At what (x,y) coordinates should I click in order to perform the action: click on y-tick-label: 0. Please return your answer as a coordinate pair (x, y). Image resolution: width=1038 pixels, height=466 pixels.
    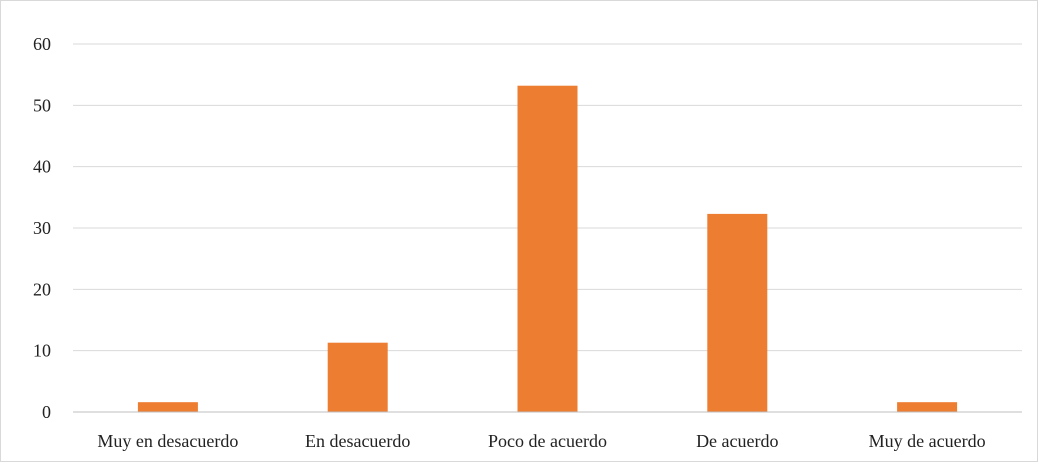
    Looking at the image, I should click on (46, 412).